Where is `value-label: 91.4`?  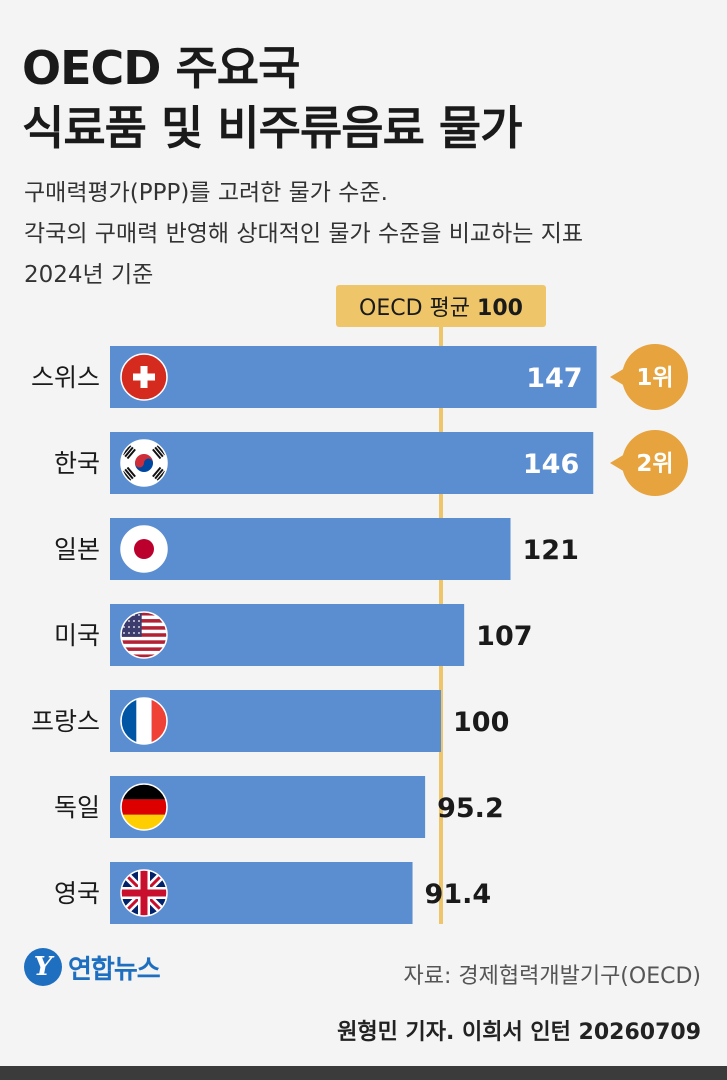 value-label: 91.4 is located at coordinates (458, 894).